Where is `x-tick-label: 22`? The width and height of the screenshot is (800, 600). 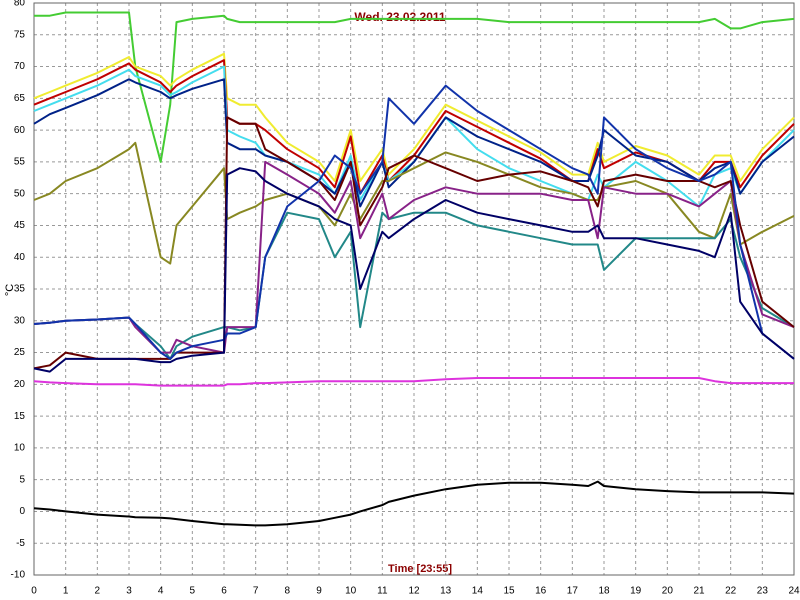 x-tick-label: 22 is located at coordinates (731, 591).